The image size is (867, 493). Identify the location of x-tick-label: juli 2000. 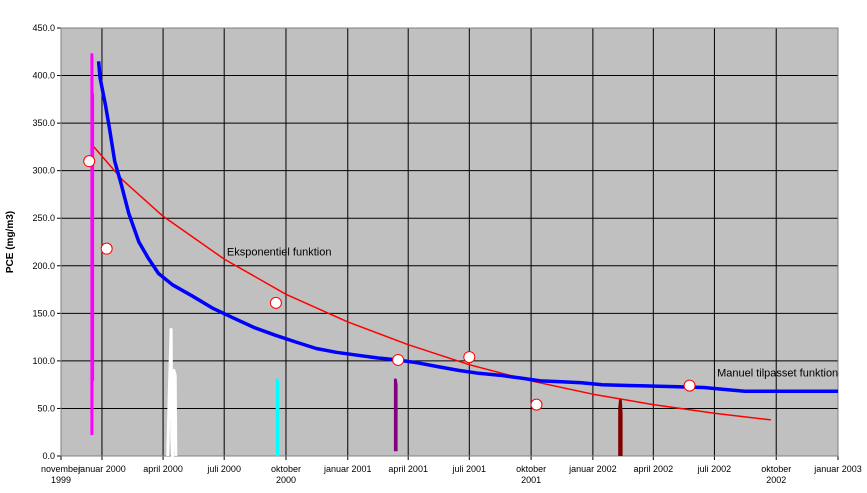
(223, 469).